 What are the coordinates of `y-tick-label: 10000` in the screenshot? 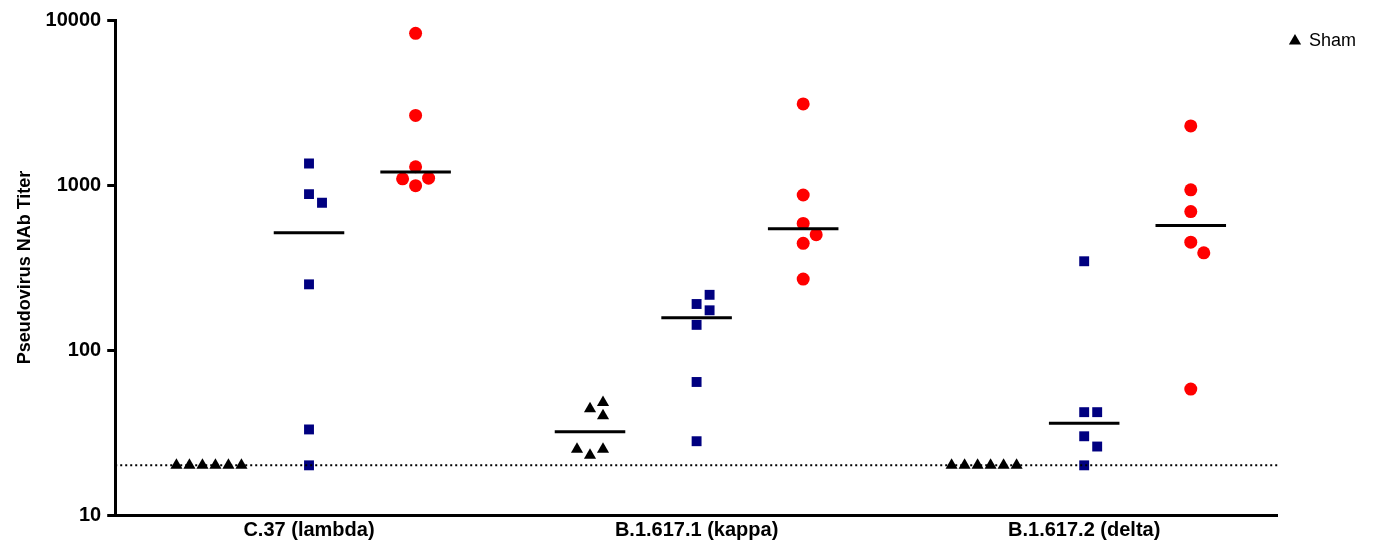 It's located at (73, 18).